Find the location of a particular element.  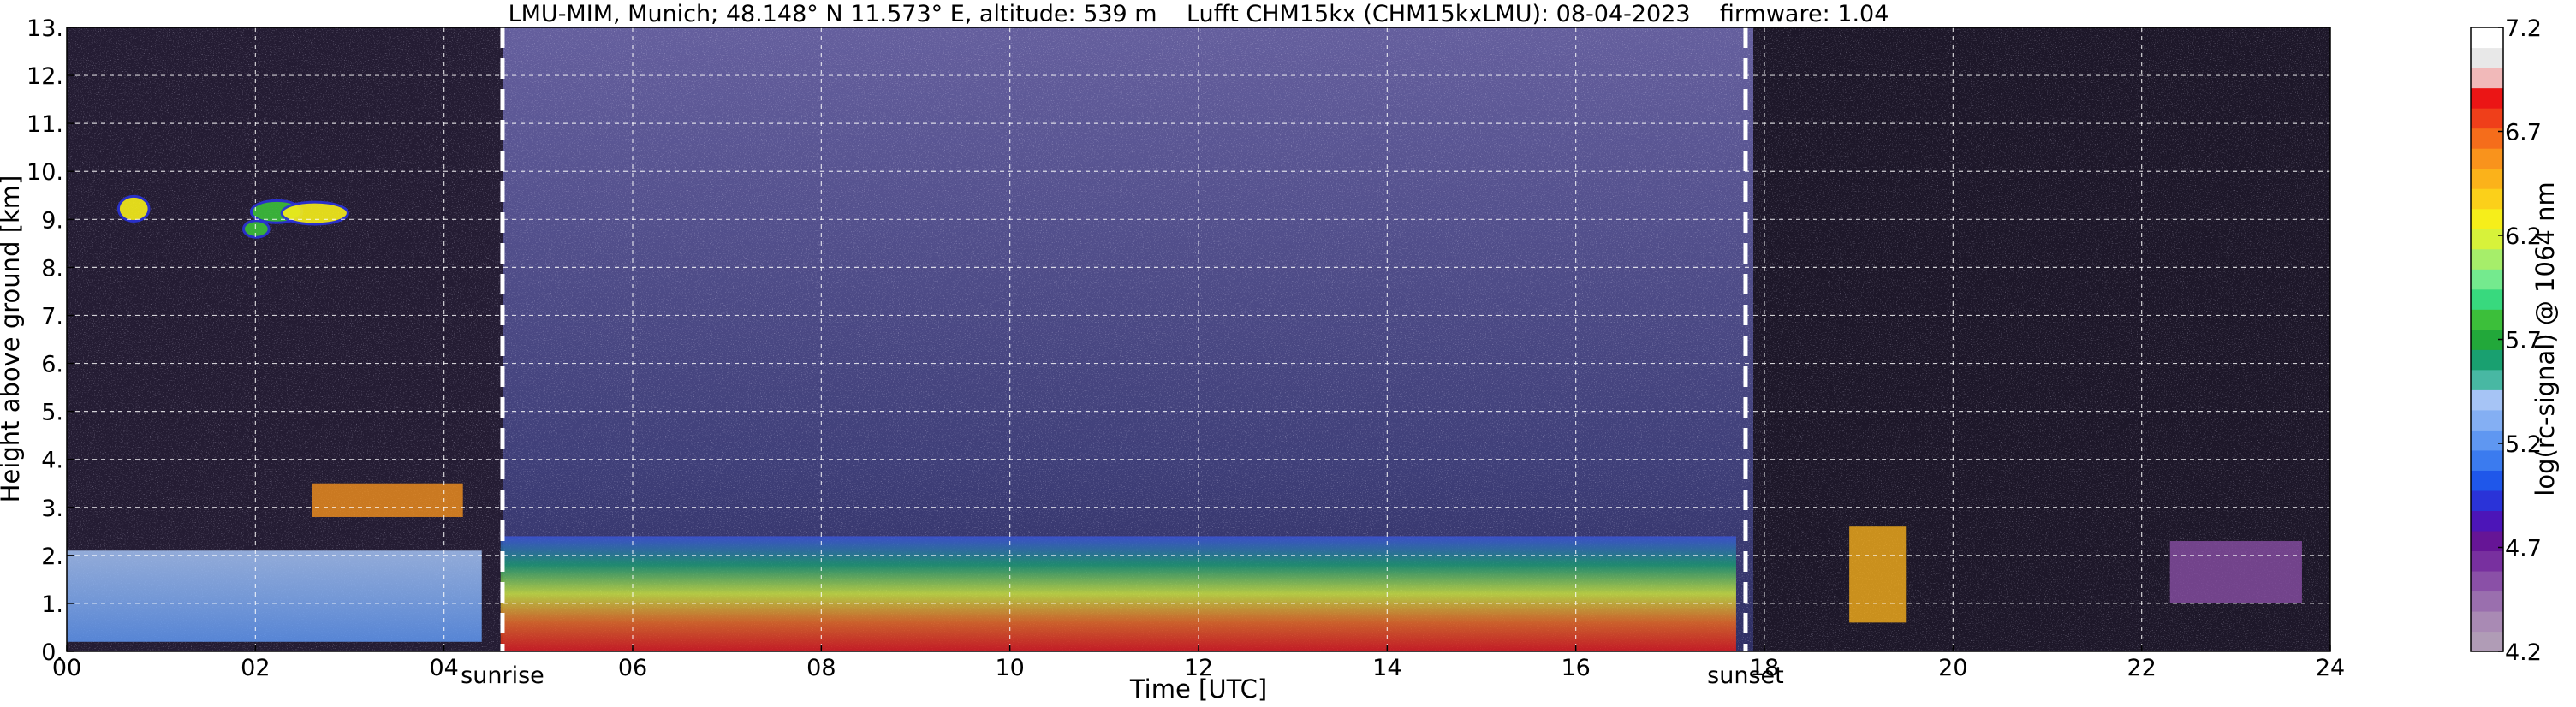

y-tick-label: 13. is located at coordinates (45, 28).